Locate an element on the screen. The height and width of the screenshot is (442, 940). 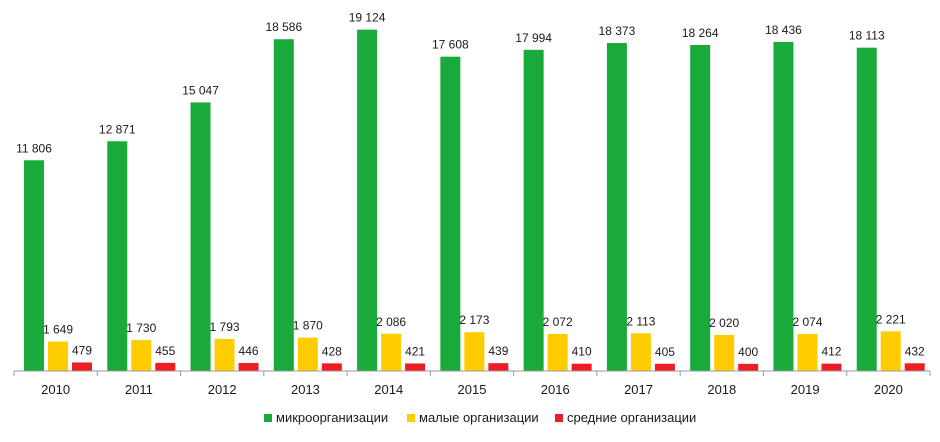
bar-small-2016 is located at coordinates (557, 352).